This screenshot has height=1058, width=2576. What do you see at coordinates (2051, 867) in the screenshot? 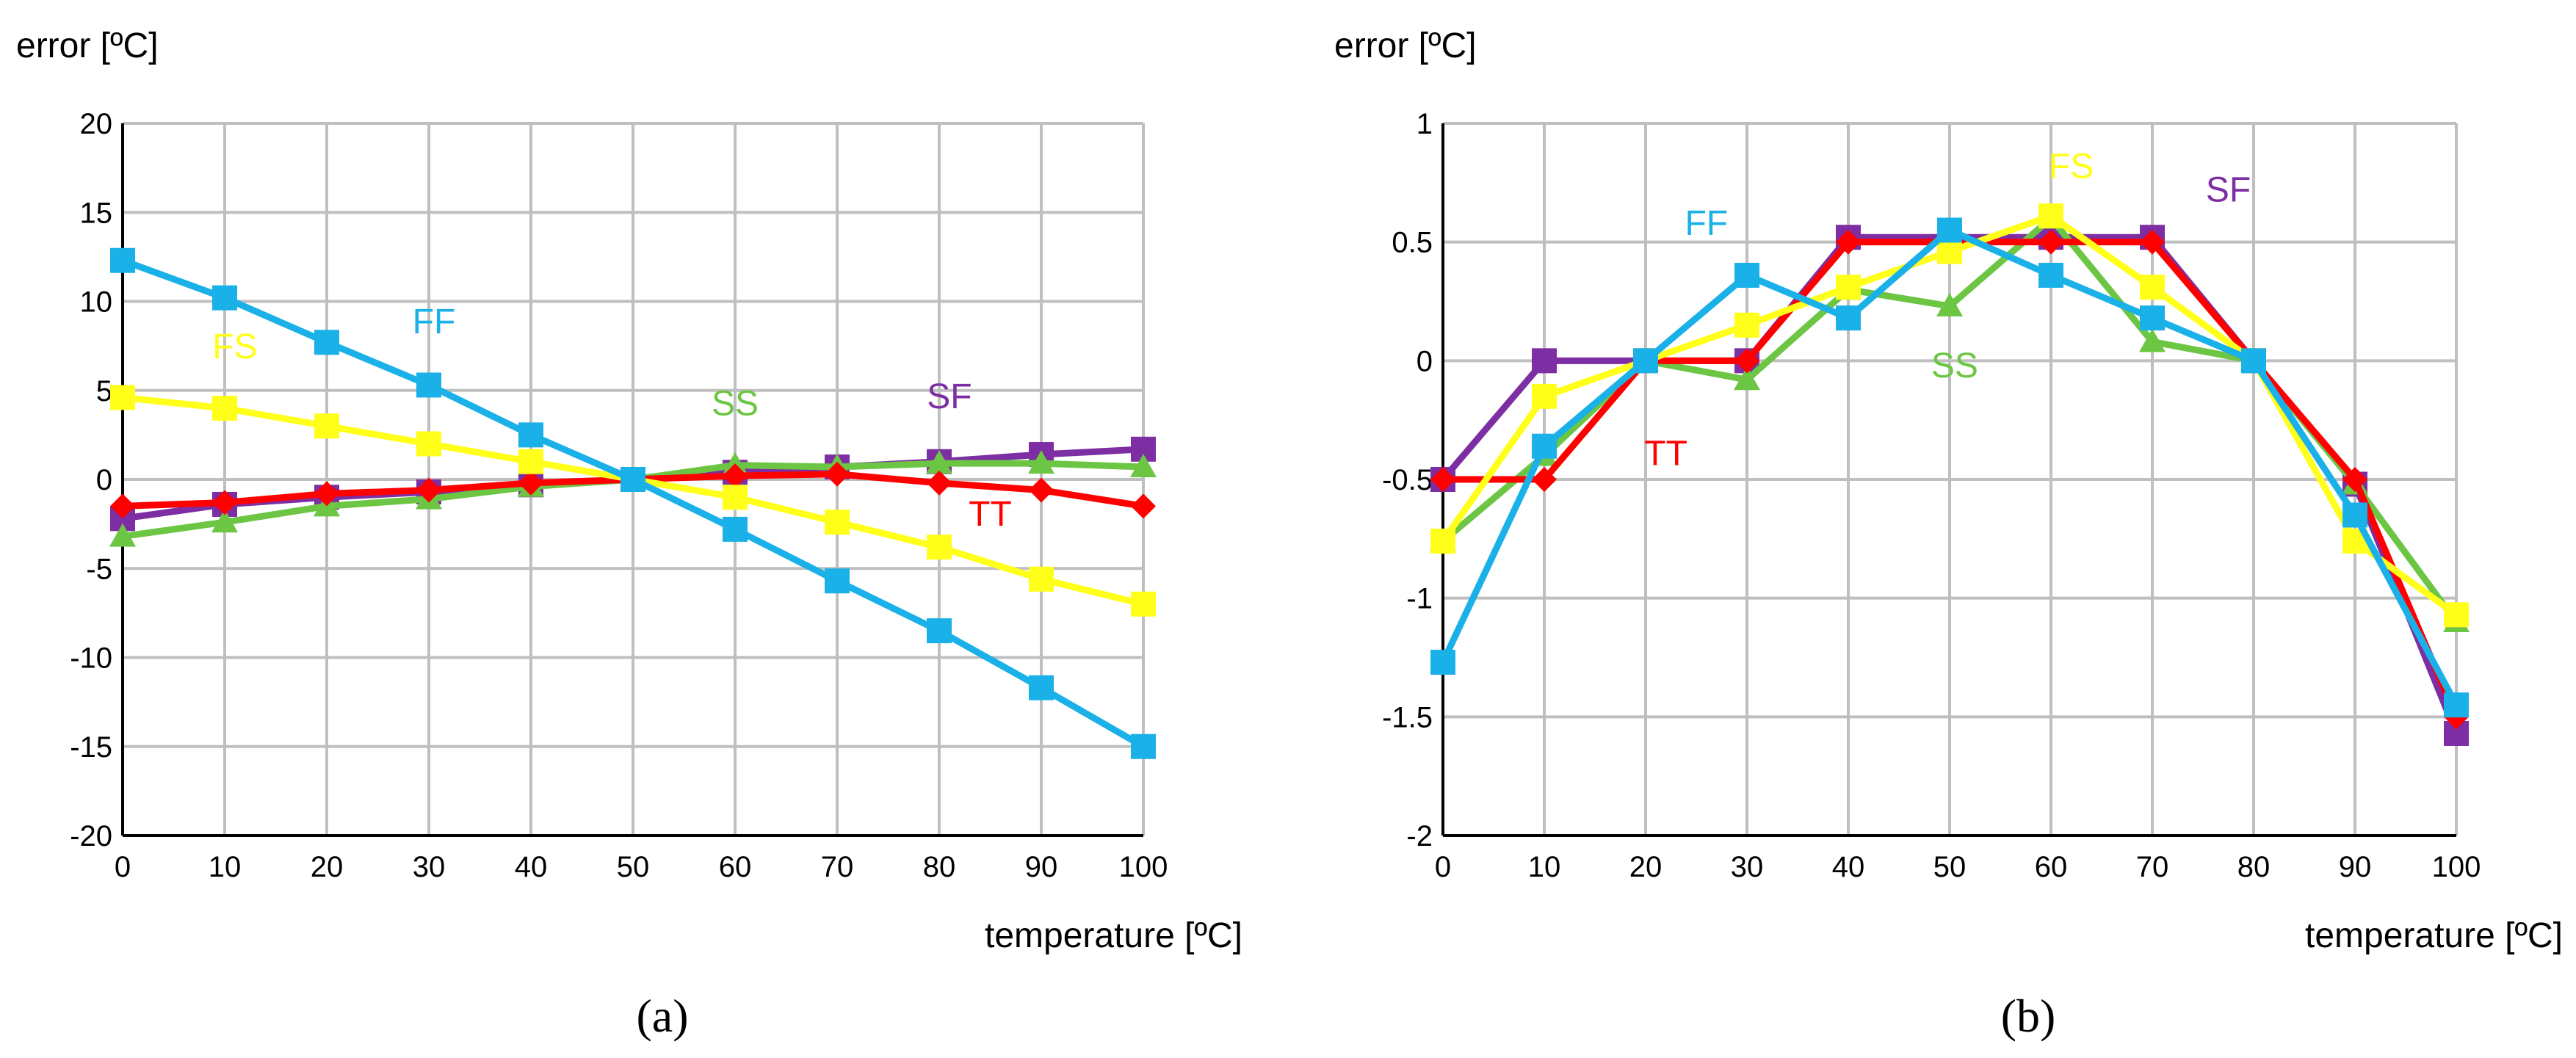
I see `x-tick-label: 60` at bounding box center [2051, 867].